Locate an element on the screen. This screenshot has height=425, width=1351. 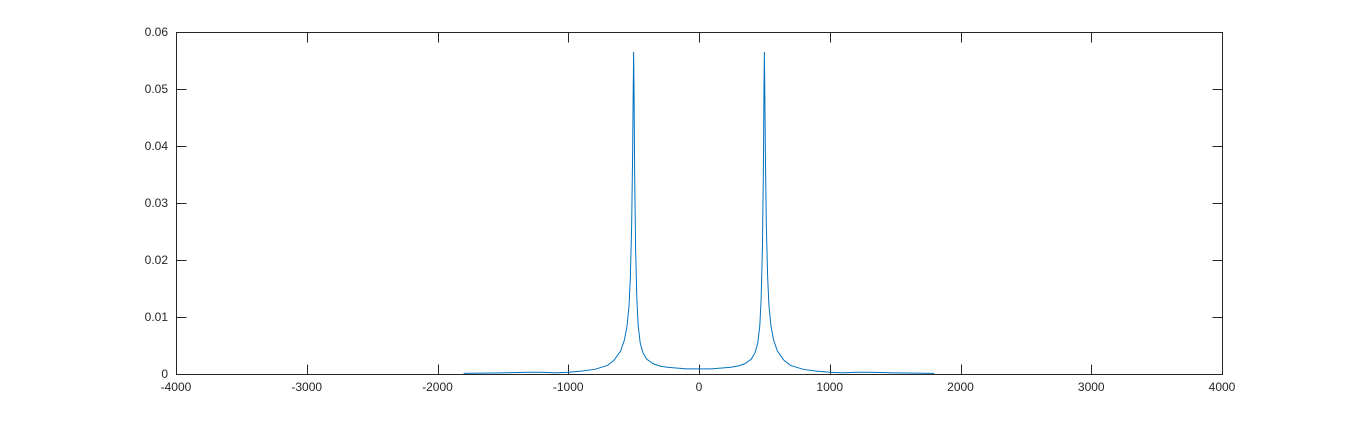
y-tick-label: 0.03 is located at coordinates (157, 203).